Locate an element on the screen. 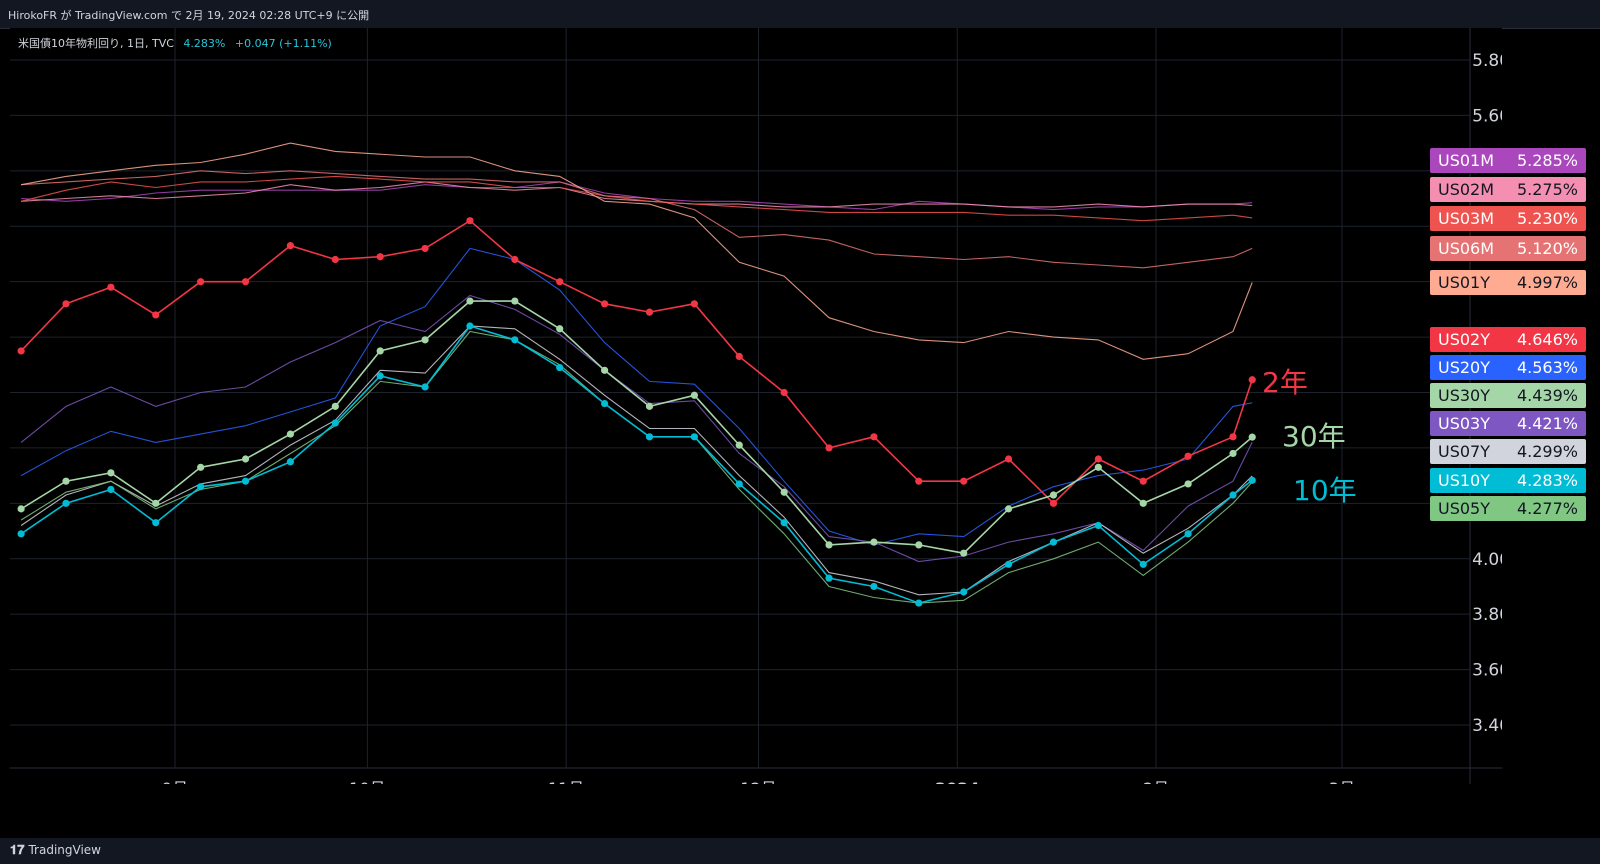  footer-logo: 𝟏𝟕 TradingView is located at coordinates (55, 850).